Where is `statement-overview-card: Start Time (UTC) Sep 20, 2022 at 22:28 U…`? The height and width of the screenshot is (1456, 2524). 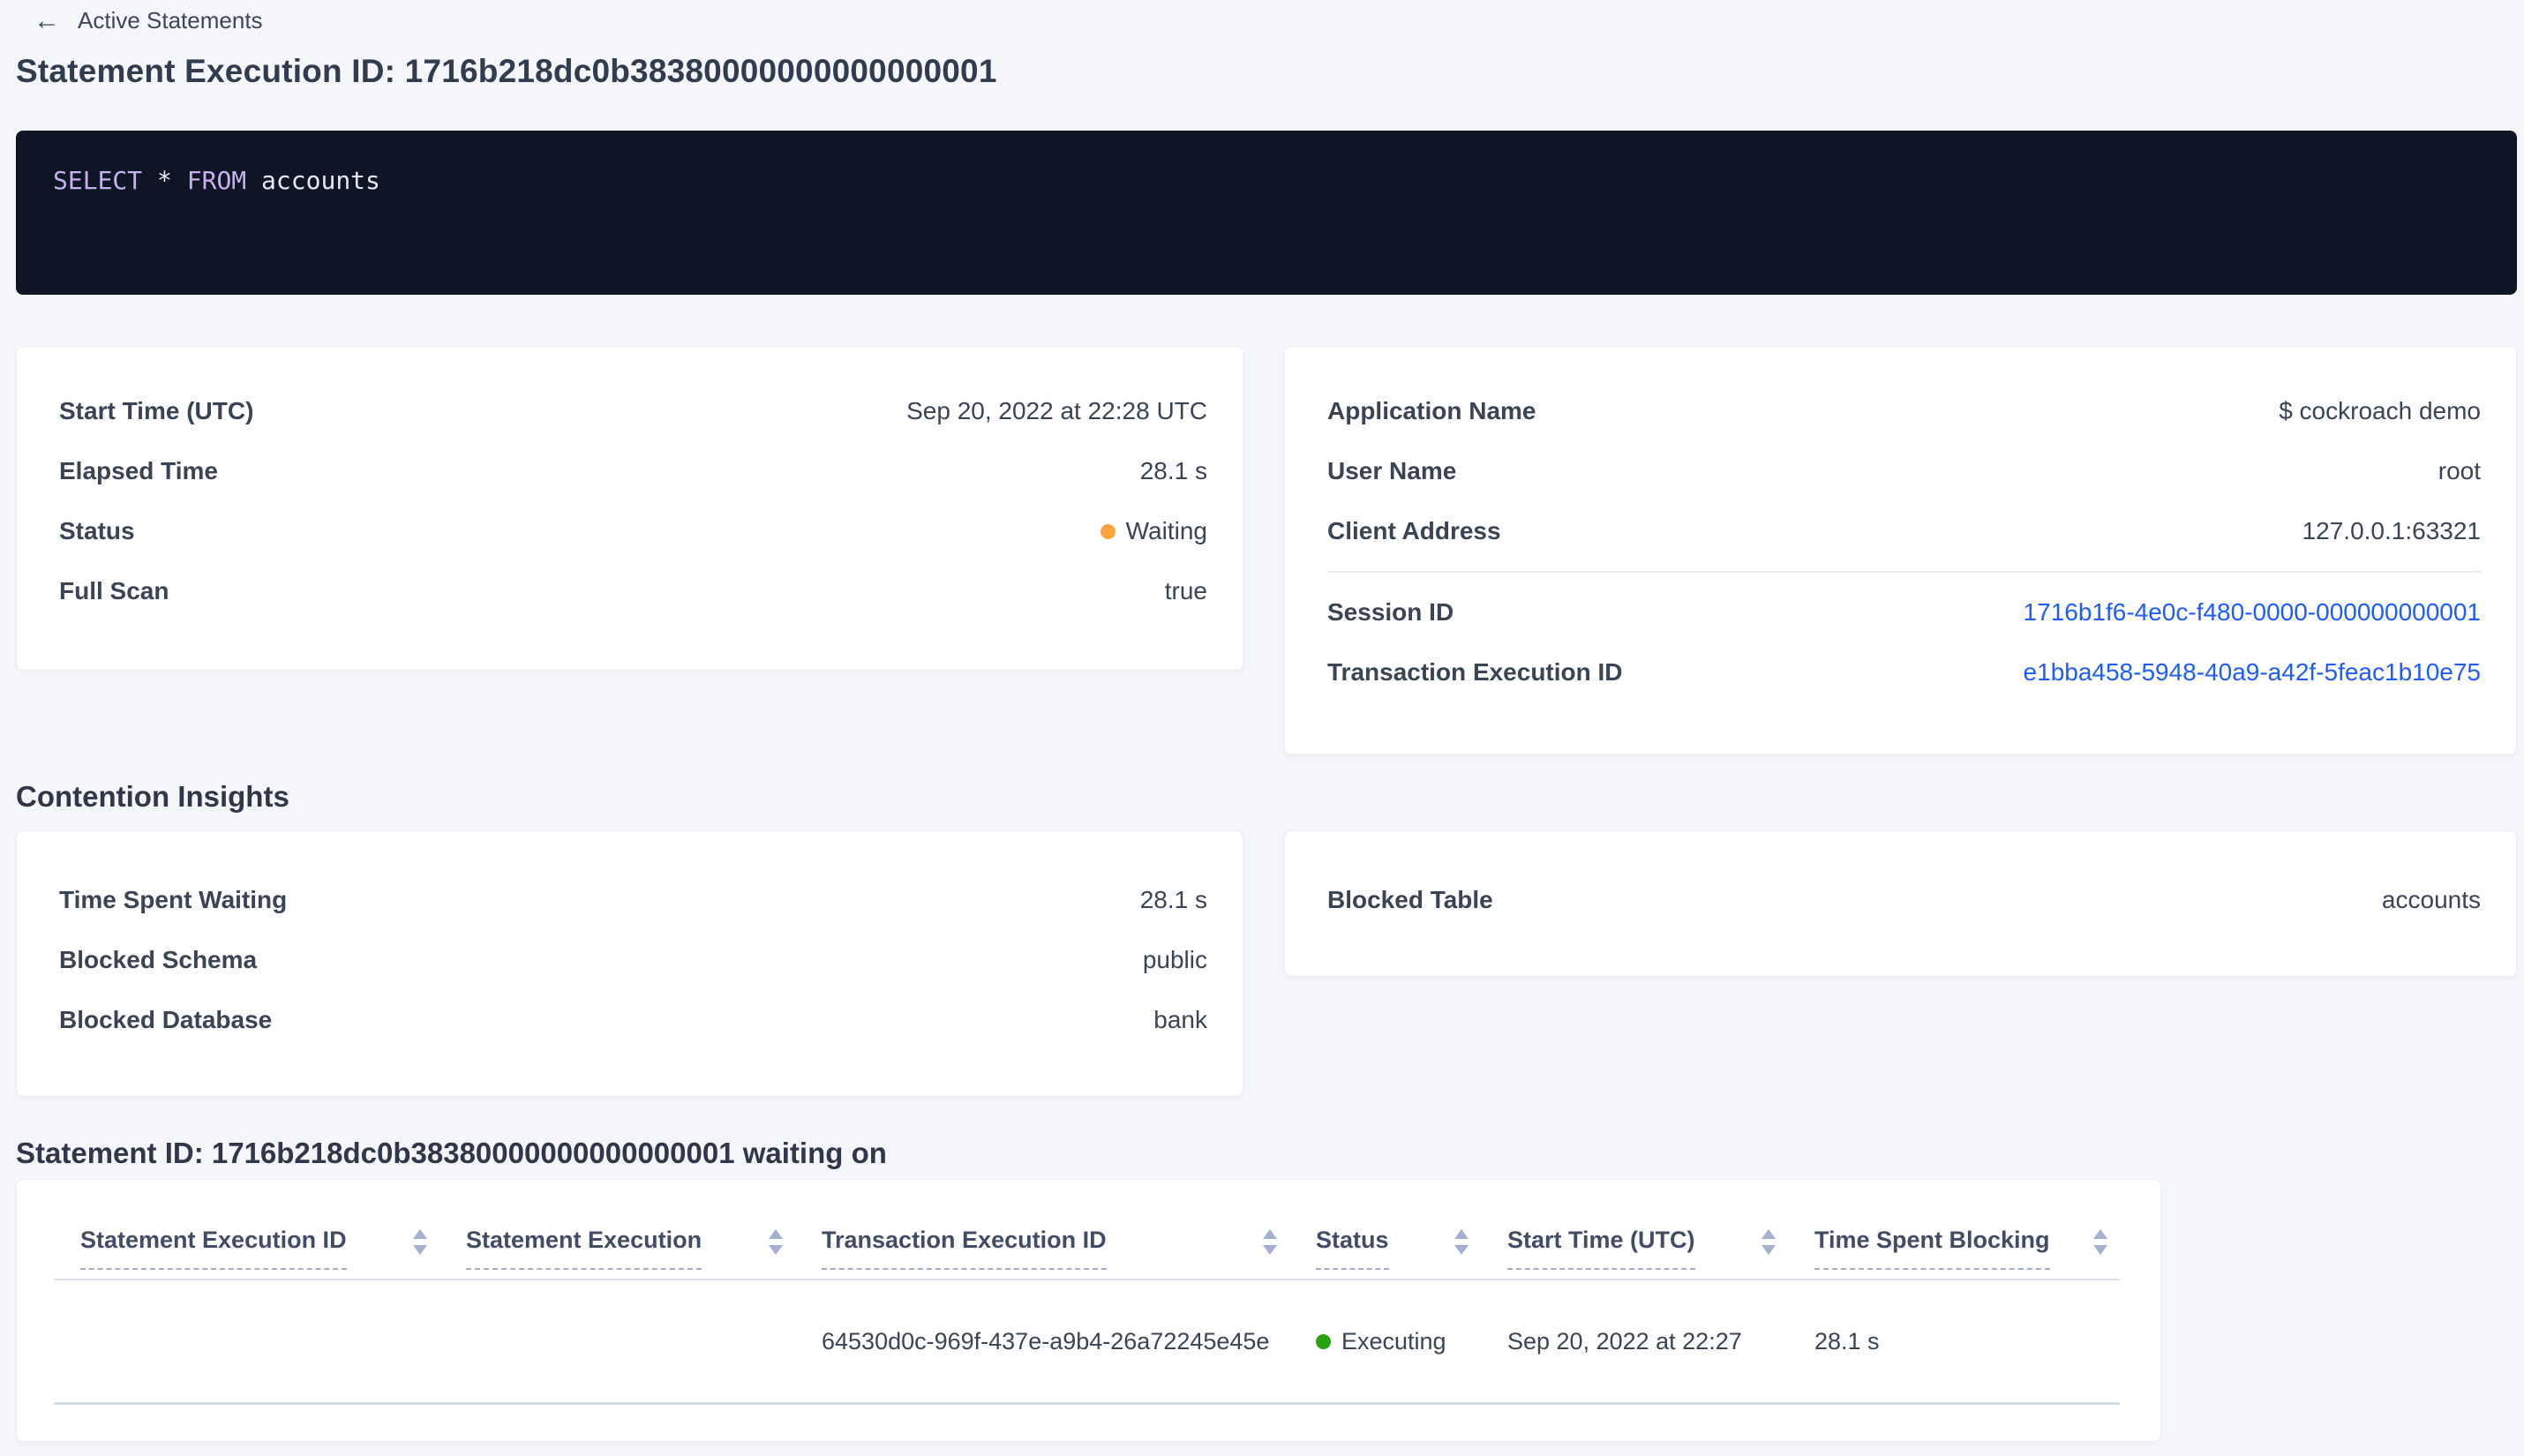
statement-overview-card: Start Time (UTC) Sep 20, 2022 at 22:28 U… is located at coordinates (629, 508).